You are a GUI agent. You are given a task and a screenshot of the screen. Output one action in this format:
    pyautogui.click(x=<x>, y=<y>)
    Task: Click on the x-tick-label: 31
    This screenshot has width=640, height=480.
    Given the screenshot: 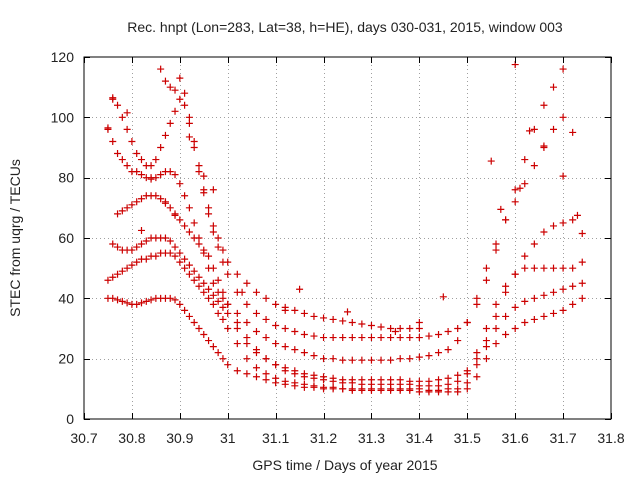 What is the action you would take?
    pyautogui.click(x=228, y=438)
    